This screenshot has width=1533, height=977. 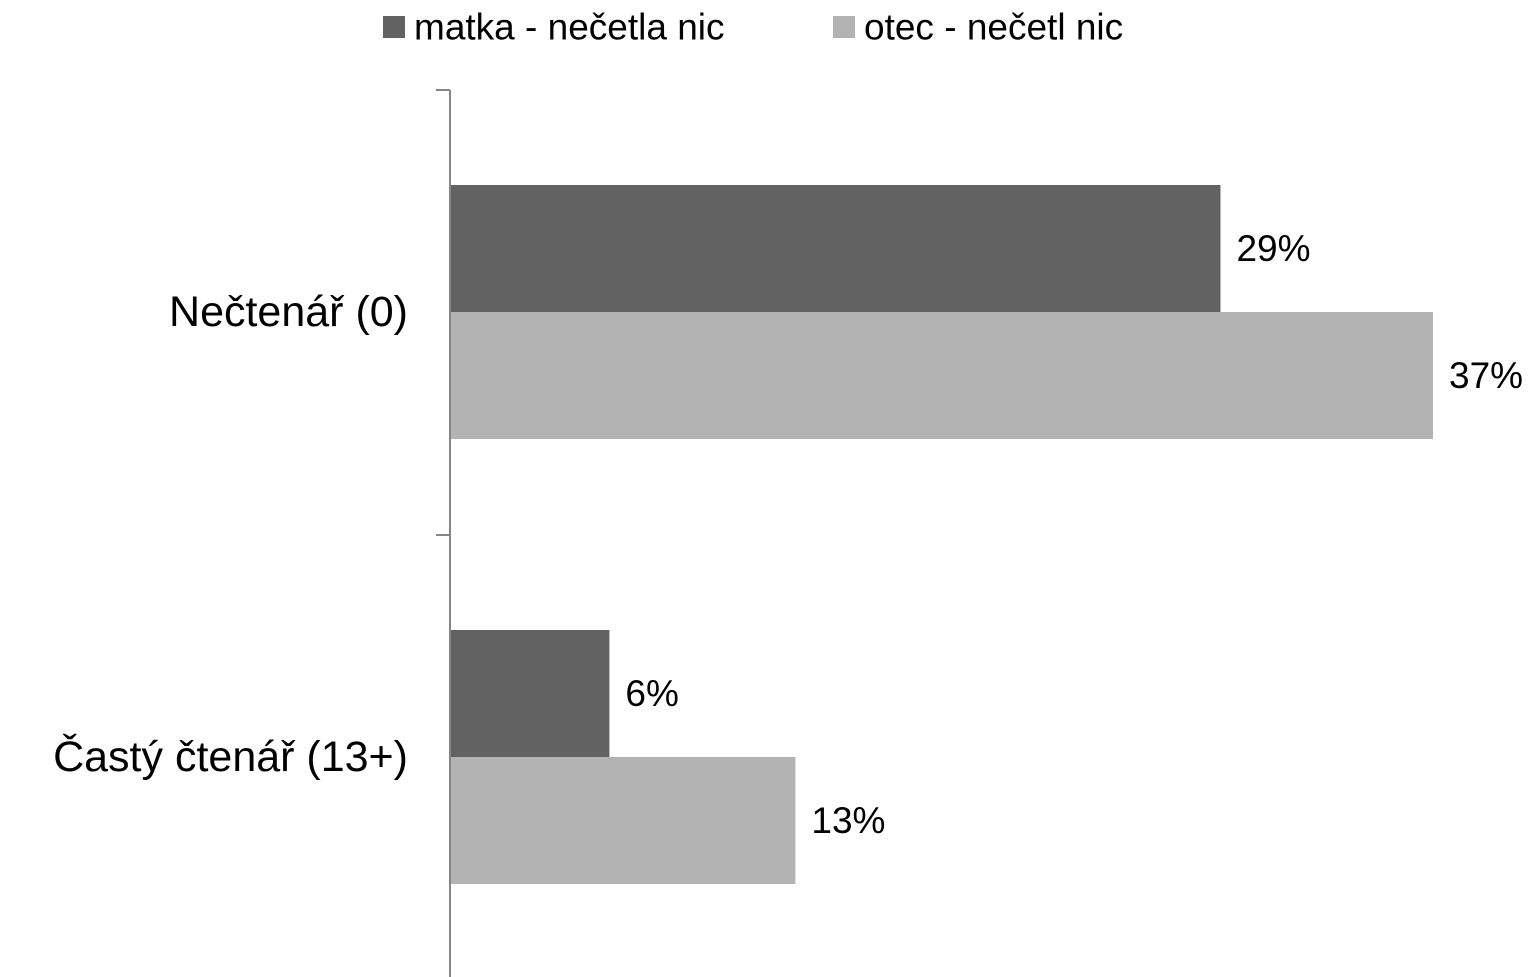 What do you see at coordinates (288, 312) in the screenshot?
I see `category-label: Nečtenář (0)` at bounding box center [288, 312].